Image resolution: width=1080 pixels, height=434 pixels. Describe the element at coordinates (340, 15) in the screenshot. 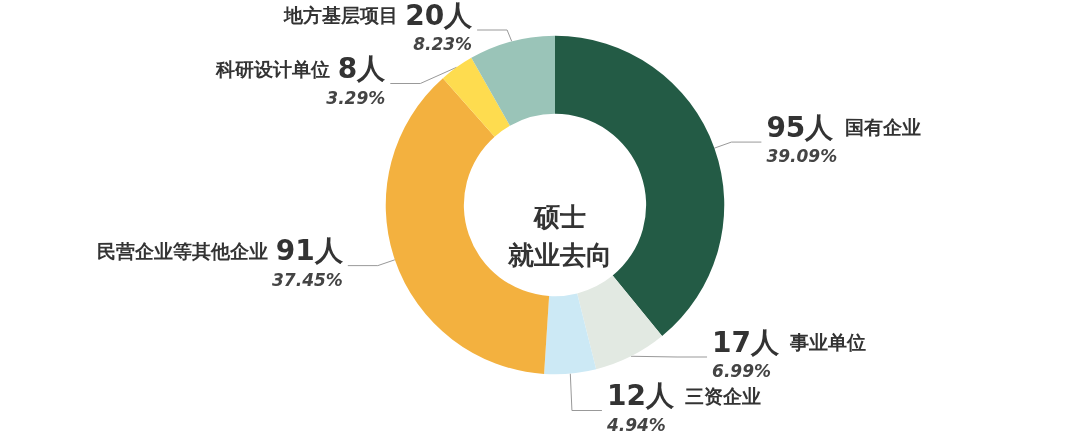

I see `slice-label: 地方基层项目` at that location.